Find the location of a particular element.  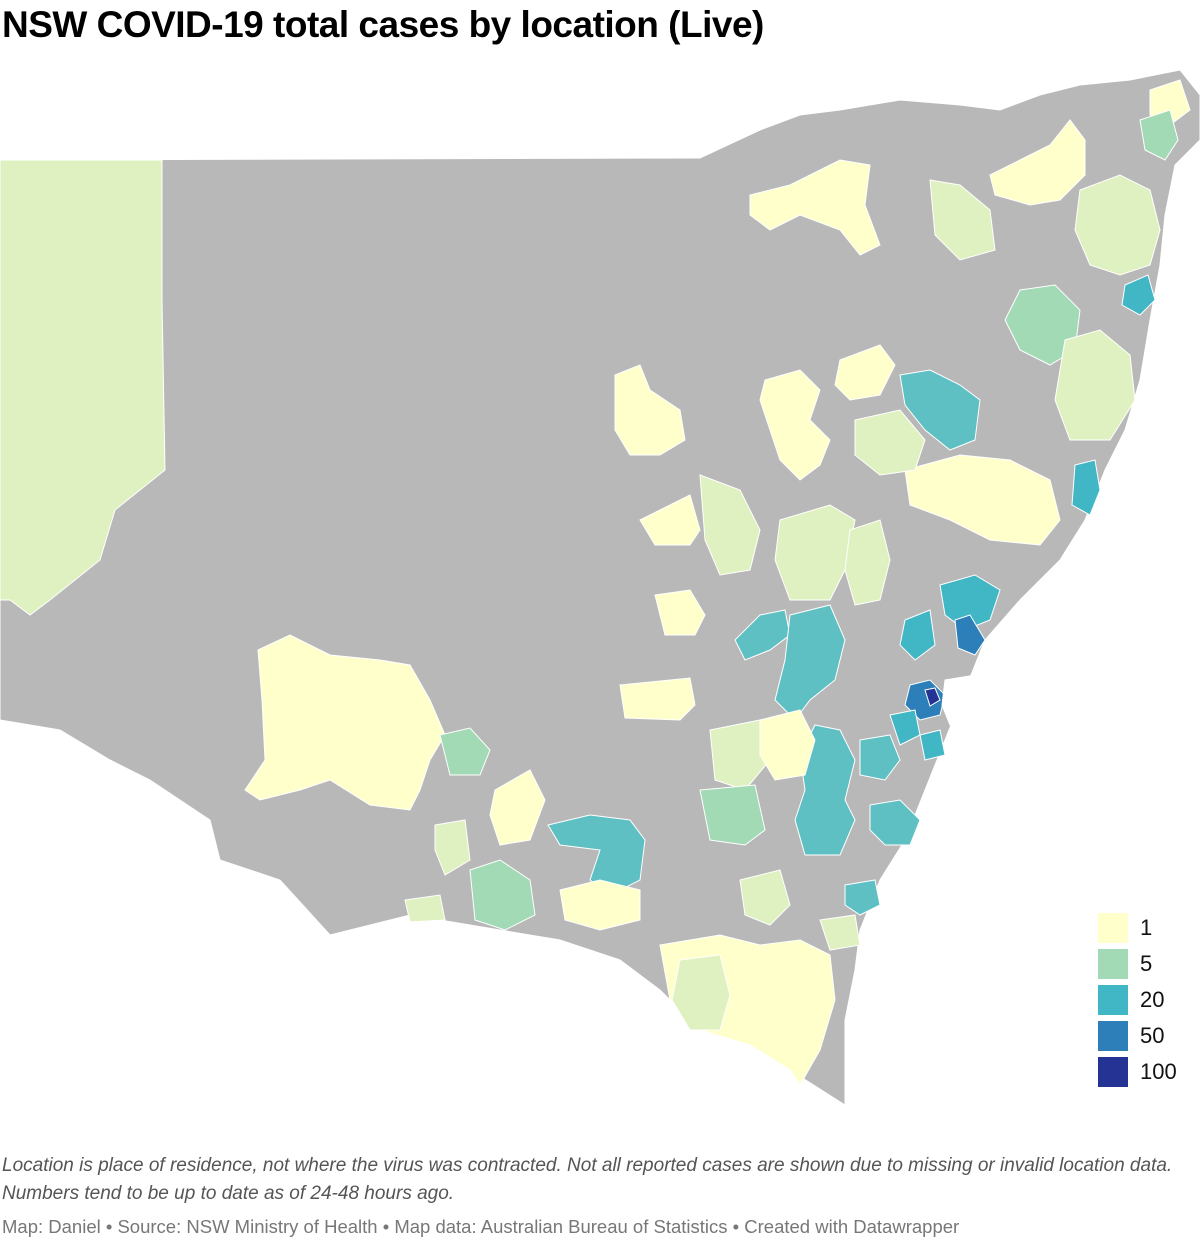

region-hunter-teal is located at coordinates (970, 602).